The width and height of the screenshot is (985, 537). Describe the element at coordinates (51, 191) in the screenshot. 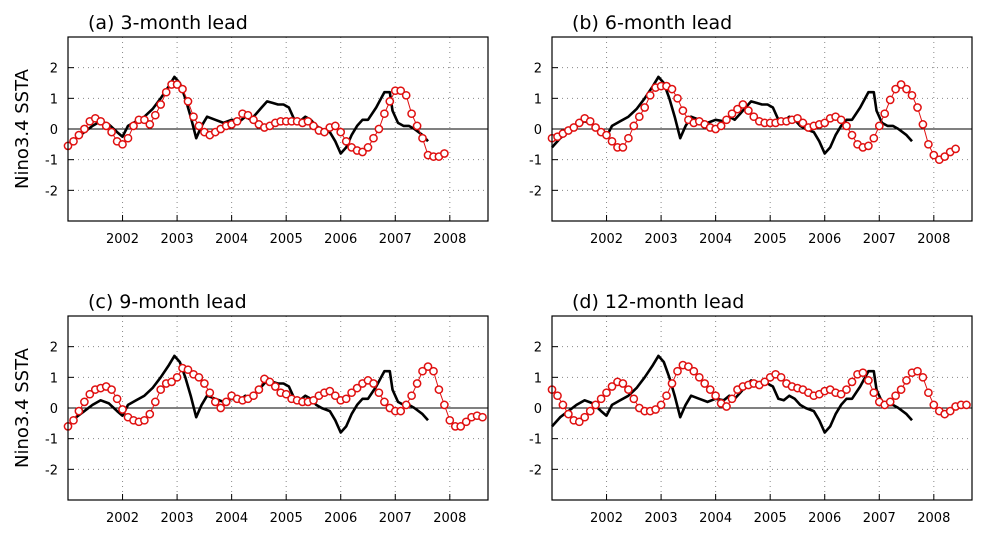

I see `panel-a-ytick-label-0: -2` at that location.